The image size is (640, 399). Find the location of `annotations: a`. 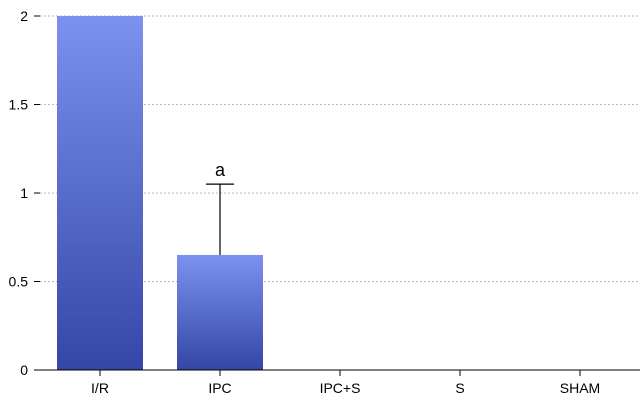

annotations: a is located at coordinates (220, 170).